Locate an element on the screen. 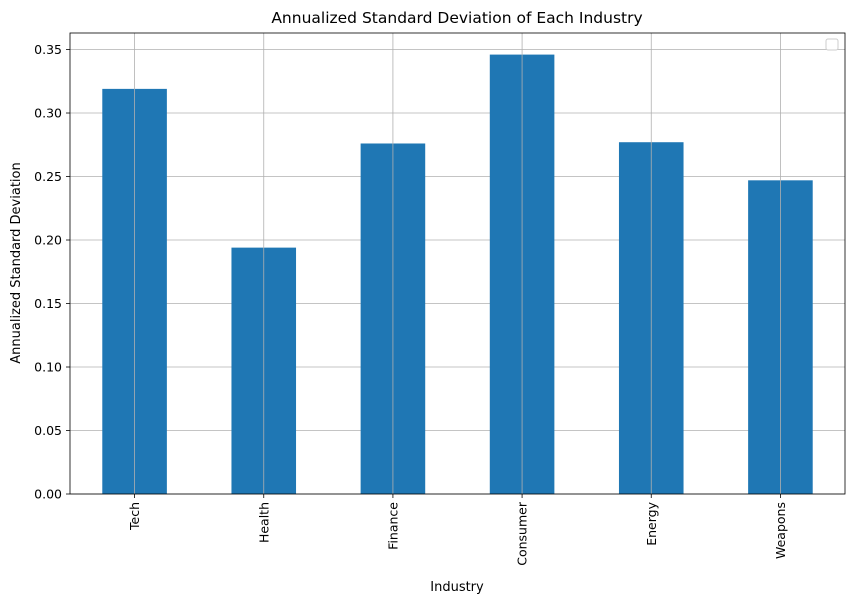 This screenshot has height=604, width=855. y-tick-label: 0.30 is located at coordinates (48, 113).